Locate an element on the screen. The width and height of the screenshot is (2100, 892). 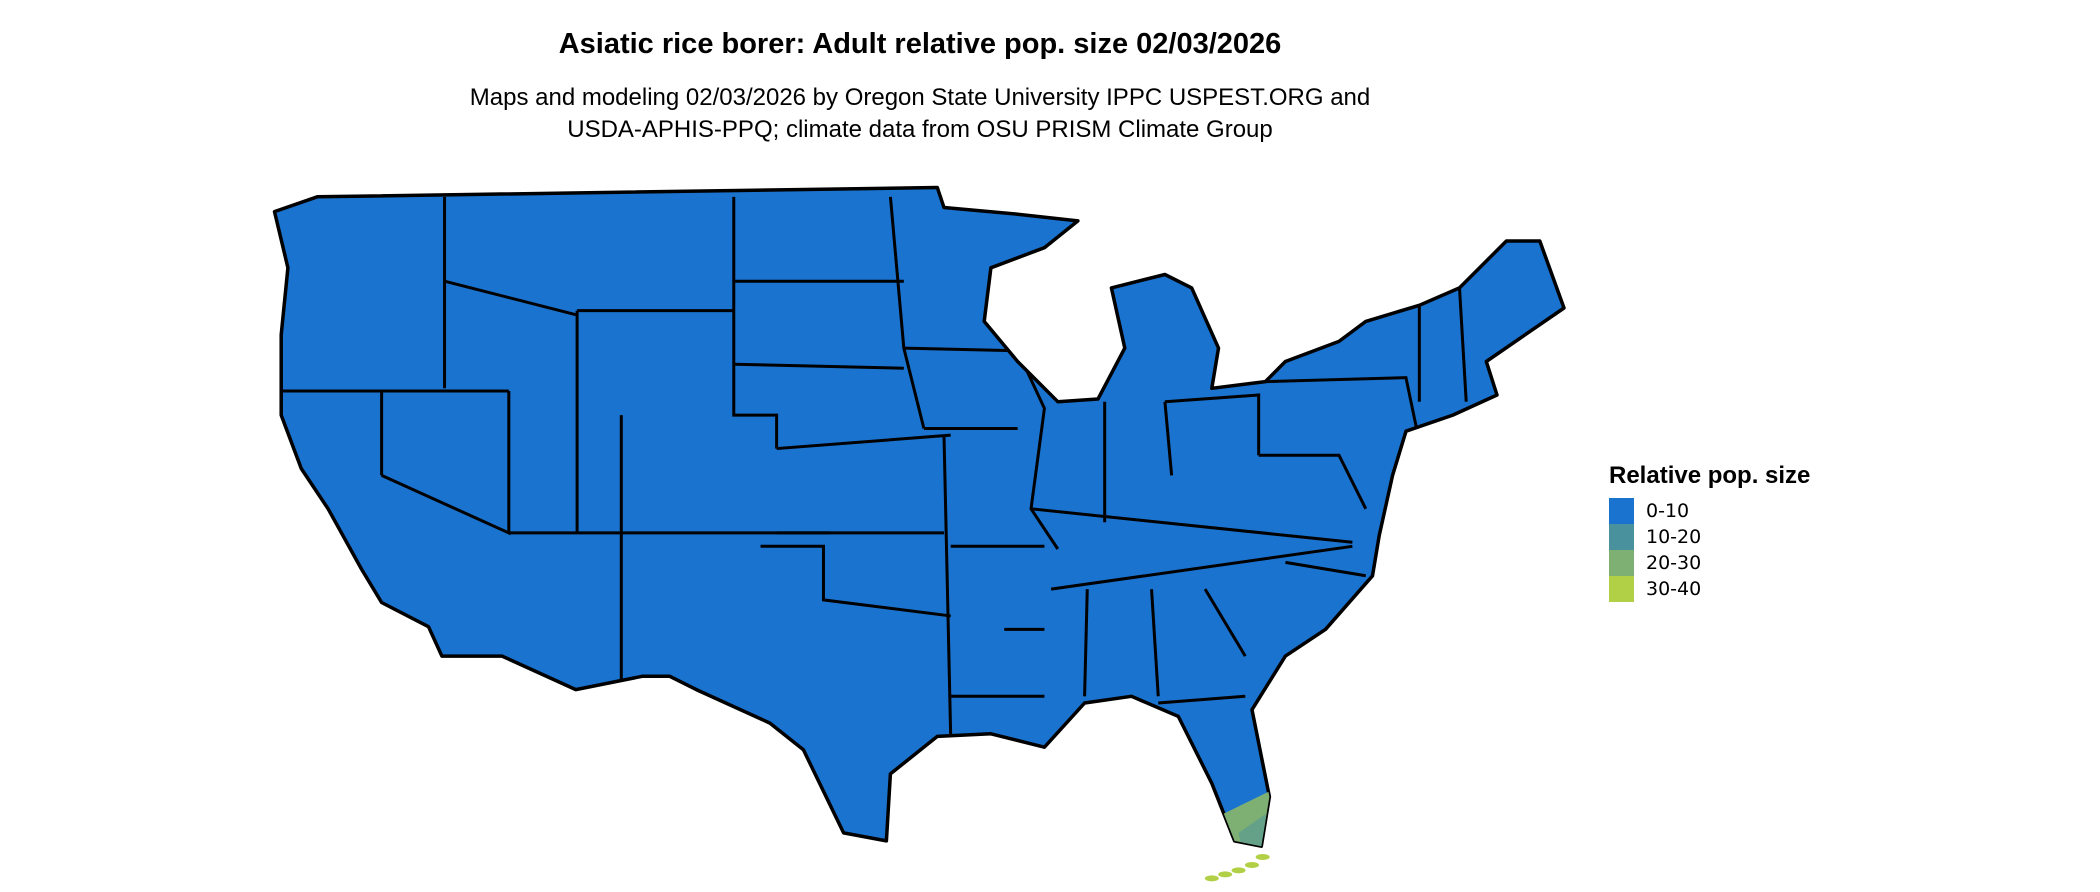
legend: Relative pop. size 0-10 10-20 20-30 30-40 is located at coordinates (1709, 532).